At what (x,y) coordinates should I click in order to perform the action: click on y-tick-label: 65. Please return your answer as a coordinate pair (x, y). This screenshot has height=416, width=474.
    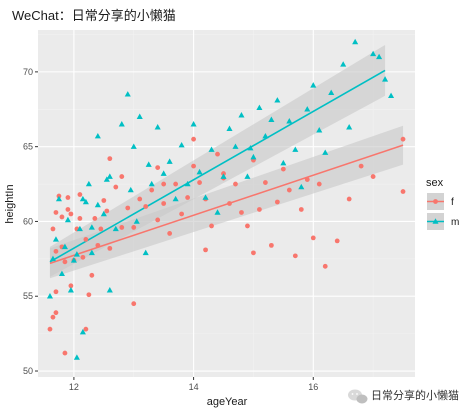
    Looking at the image, I should click on (28, 147).